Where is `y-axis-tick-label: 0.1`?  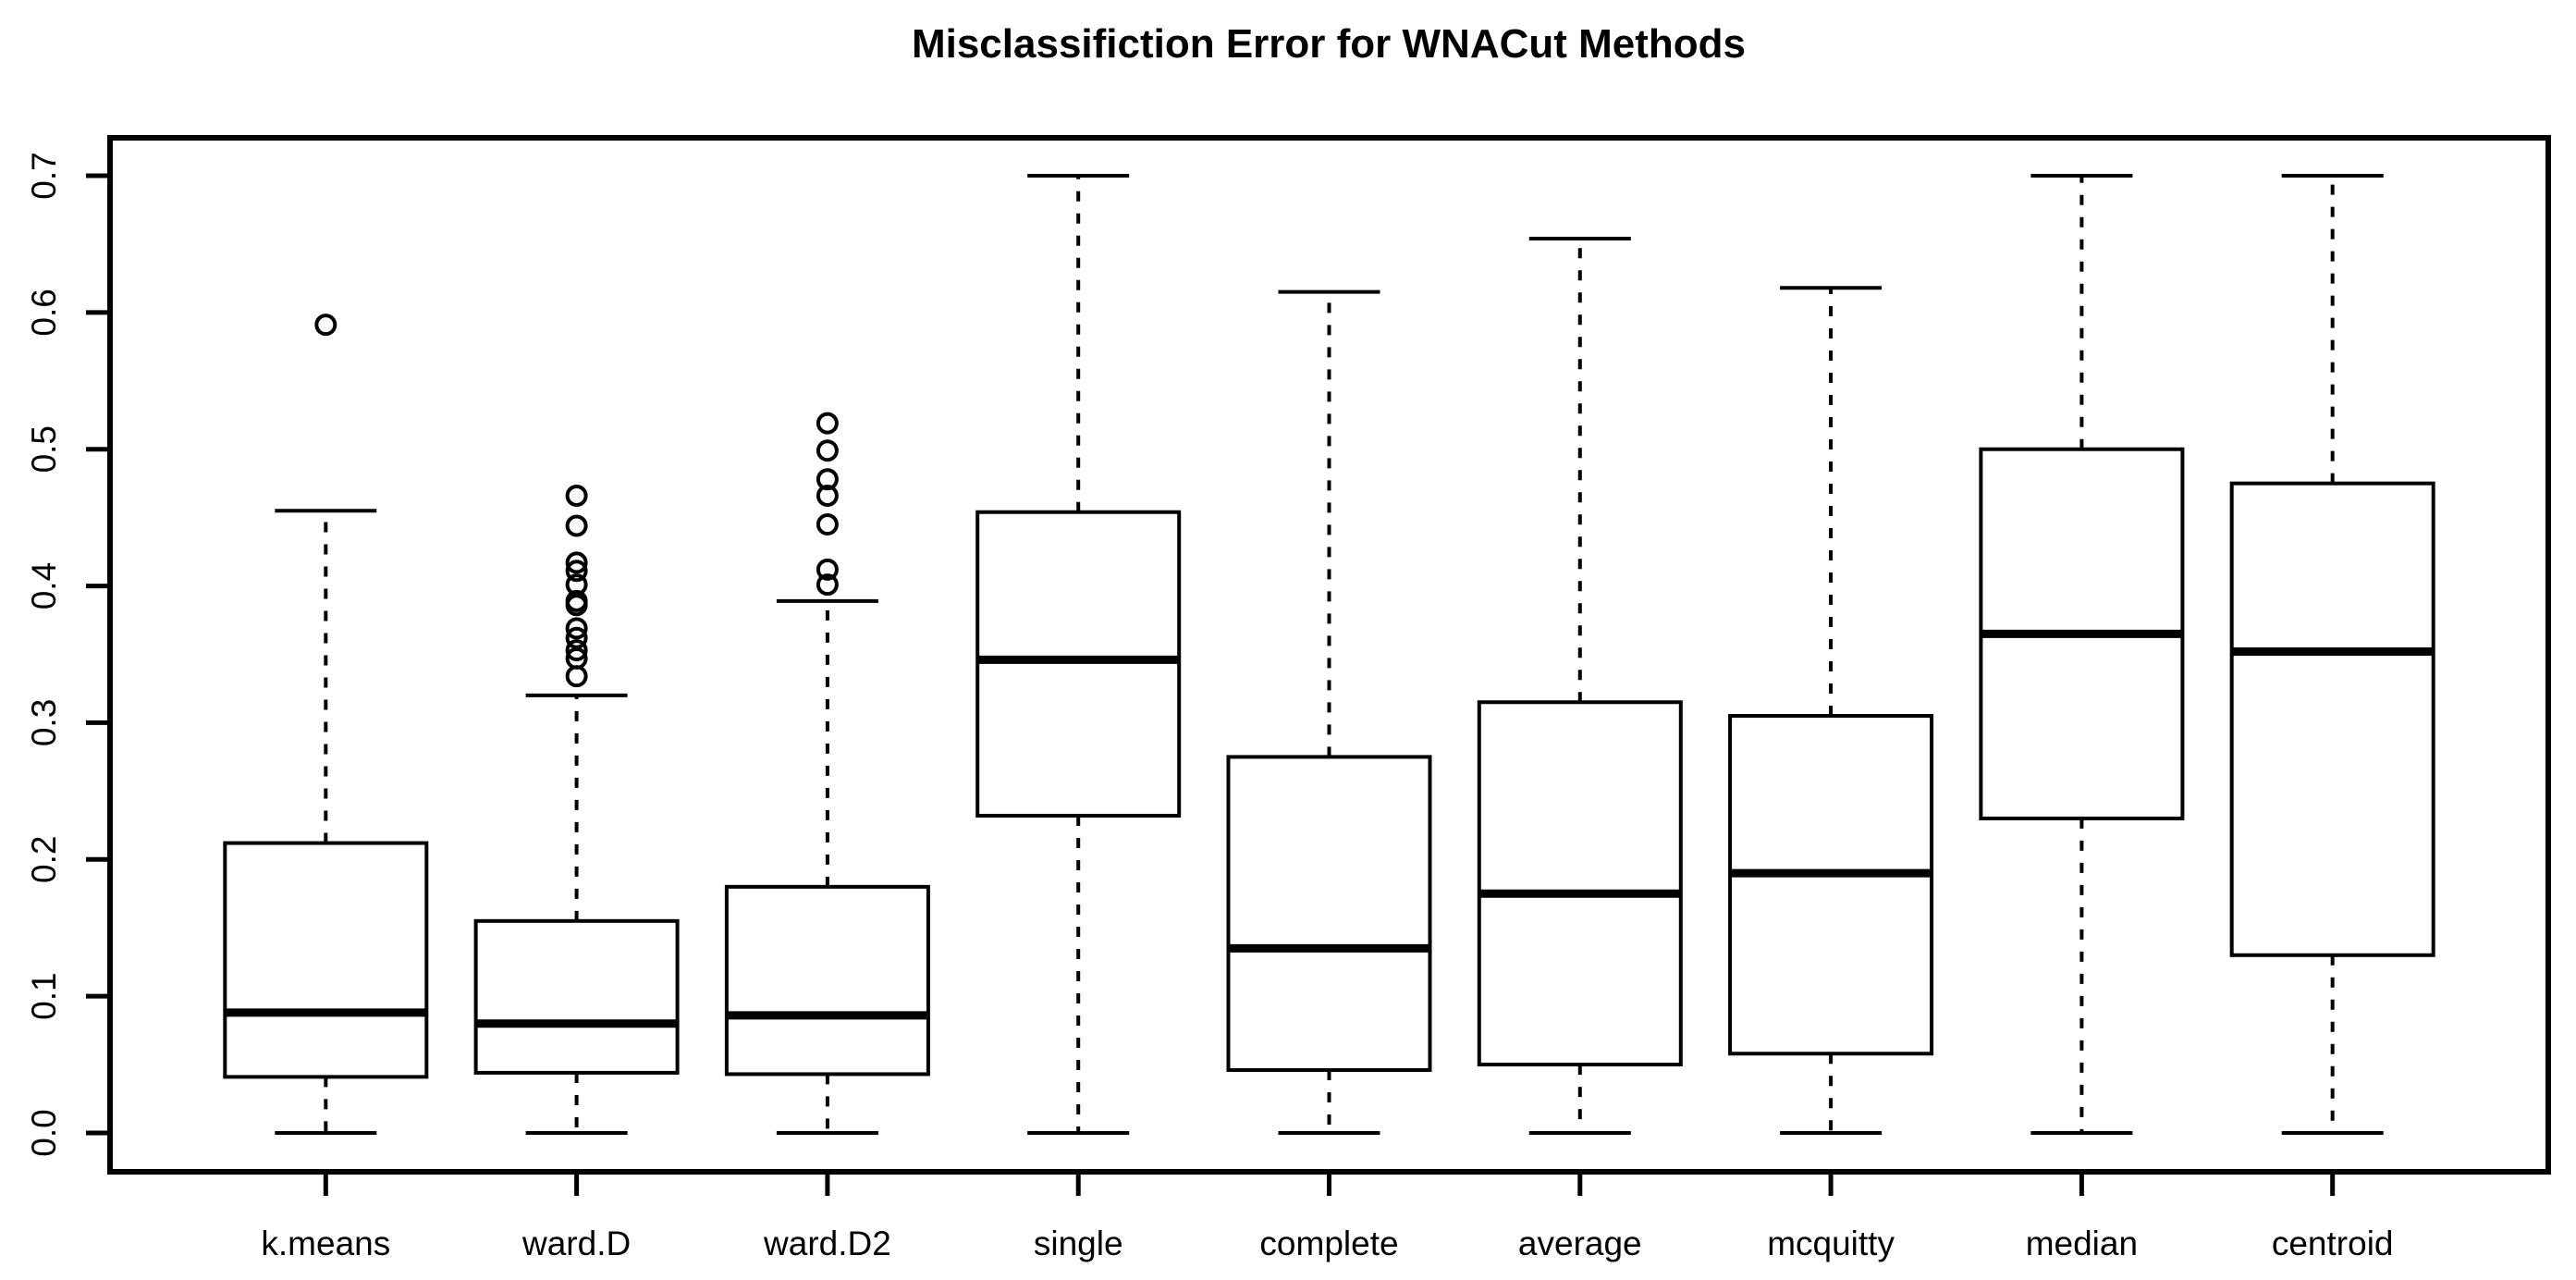
y-axis-tick-label: 0.1 is located at coordinates (44, 996).